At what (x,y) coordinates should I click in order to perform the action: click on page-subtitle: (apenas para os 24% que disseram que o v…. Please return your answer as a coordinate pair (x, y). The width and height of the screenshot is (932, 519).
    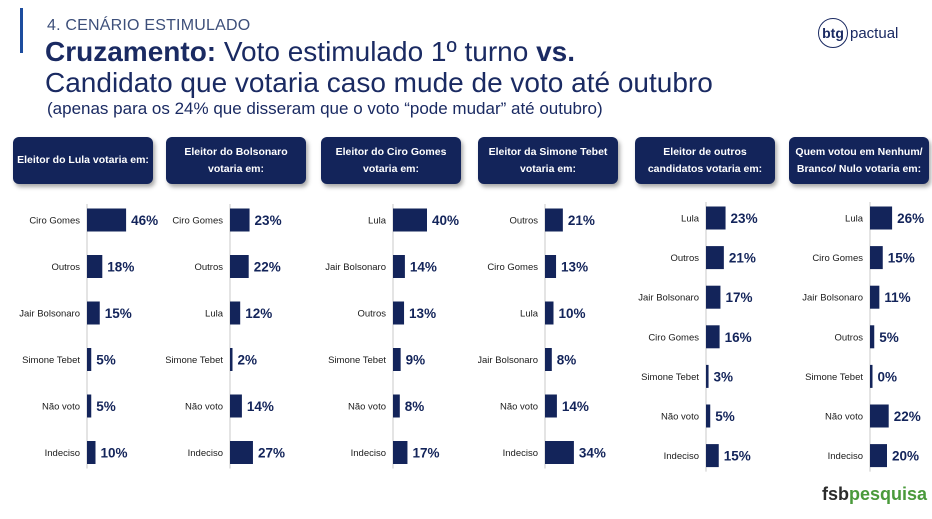
    Looking at the image, I should click on (325, 108).